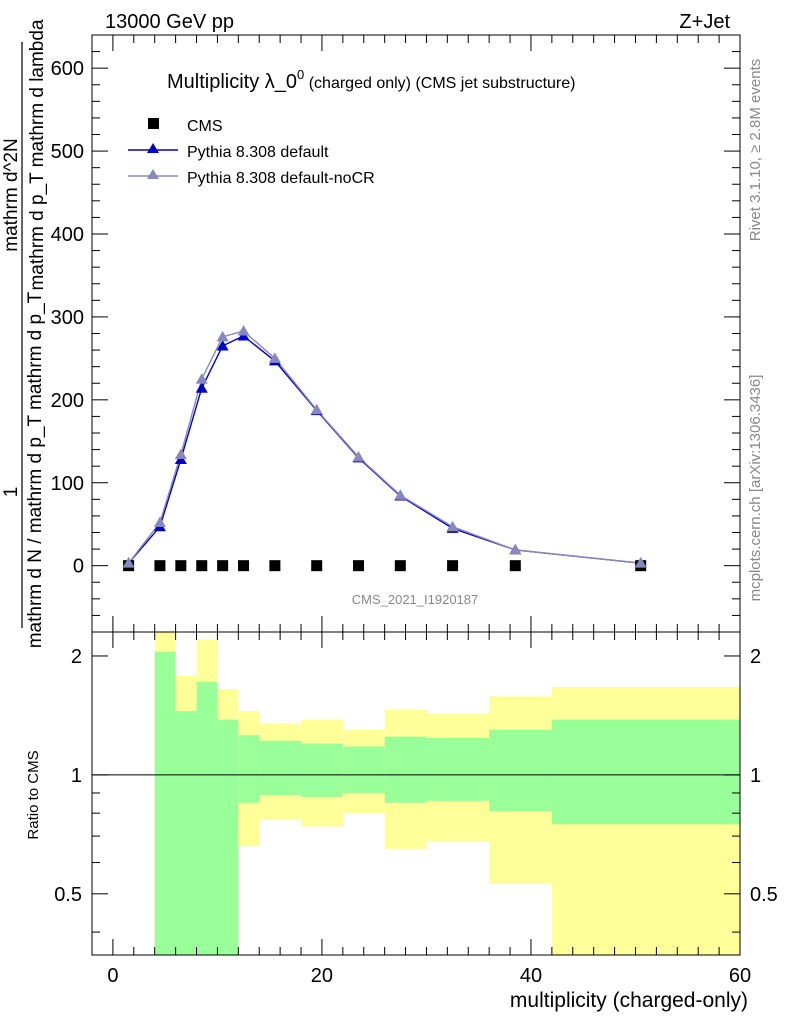  Describe the element at coordinates (35, 469) in the screenshot. I see `ylabel-normalisation: mathrm d N / mathrm d p_T mathrm d p_T` at that location.